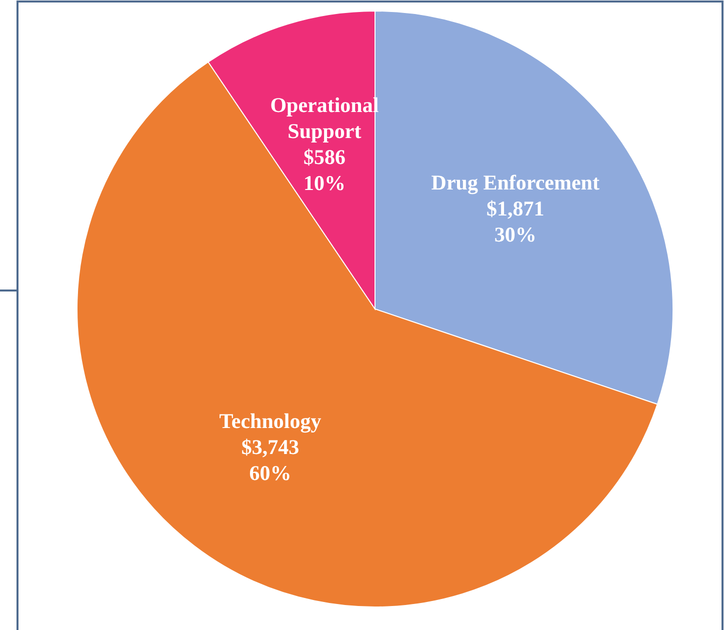 The height and width of the screenshot is (630, 724). I want to click on data-label: $3,743 60%, so click(270, 459).